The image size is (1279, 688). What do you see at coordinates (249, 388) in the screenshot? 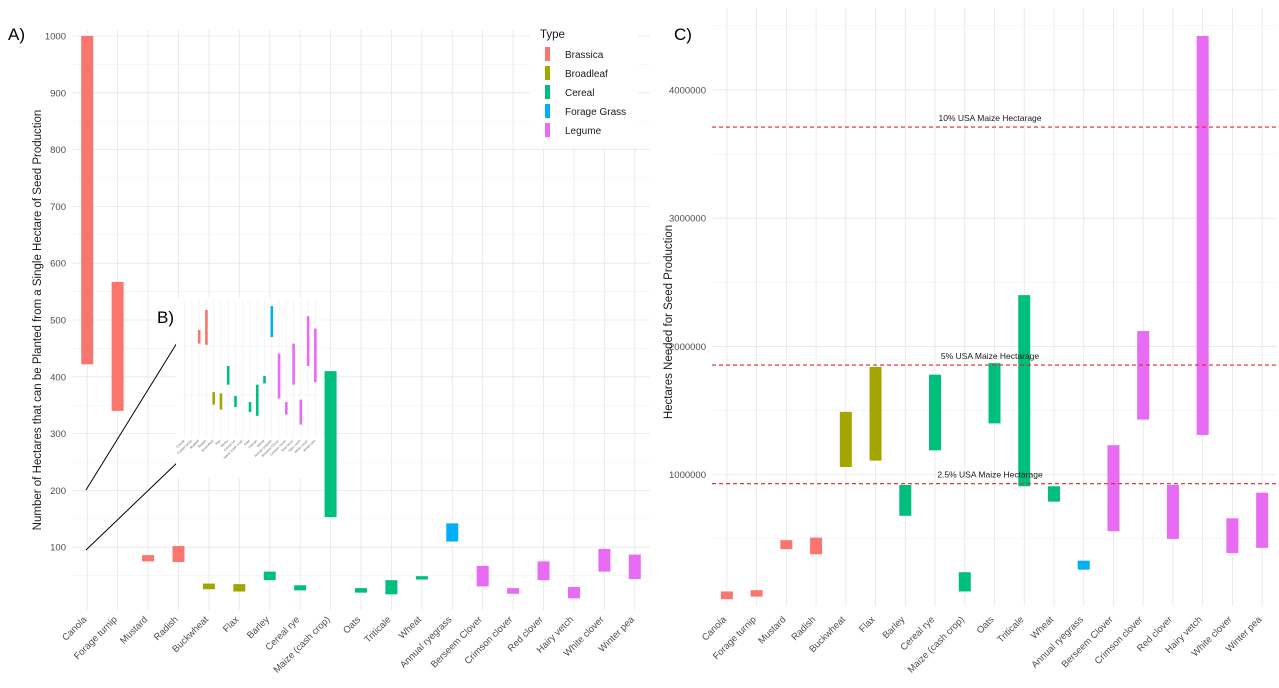
I see `inset-background` at bounding box center [249, 388].